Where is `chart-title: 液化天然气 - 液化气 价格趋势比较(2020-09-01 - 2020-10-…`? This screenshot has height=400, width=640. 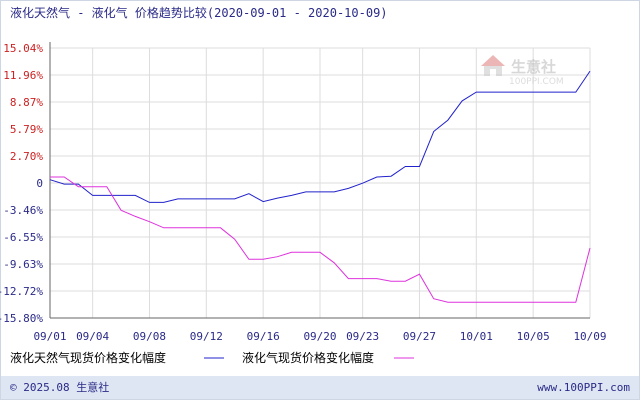 chart-title: 液化天然气 - 液化气 价格趋势比较(2020-09-01 - 2020-10-… is located at coordinates (199, 12).